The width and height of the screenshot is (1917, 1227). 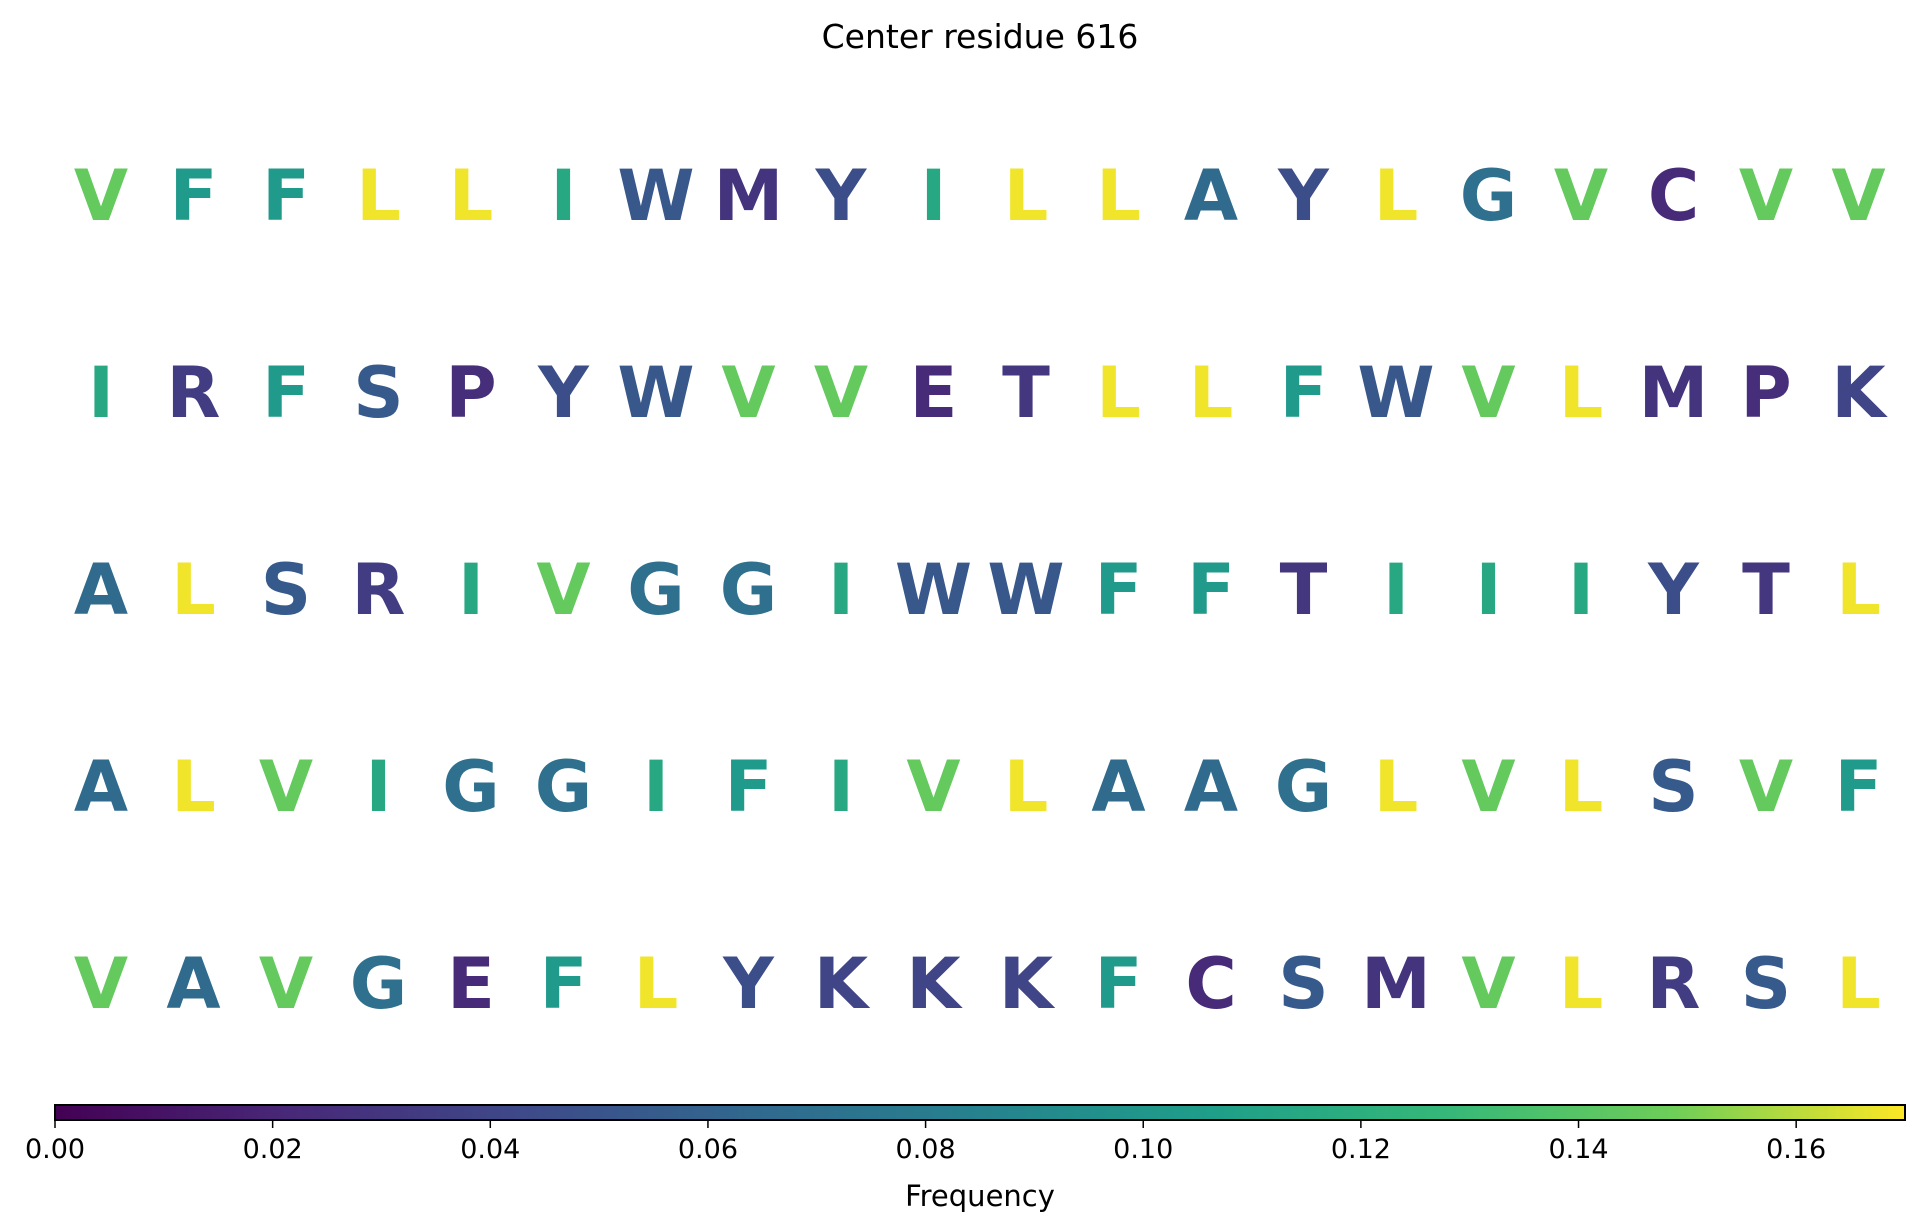 I want to click on colorbar-tick-label: 0.06, so click(x=708, y=1149).